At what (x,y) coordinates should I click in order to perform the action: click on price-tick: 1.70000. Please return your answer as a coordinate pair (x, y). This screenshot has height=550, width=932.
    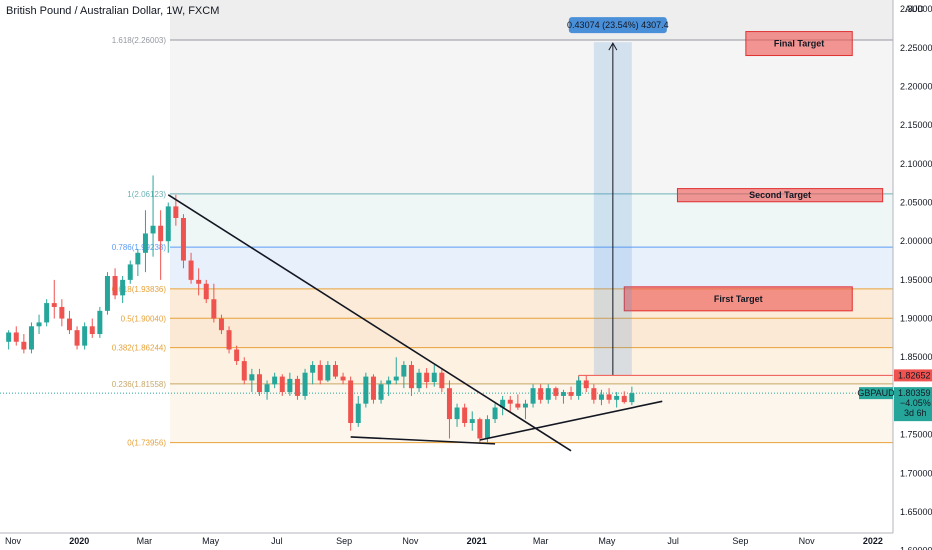
    Looking at the image, I should click on (916, 473).